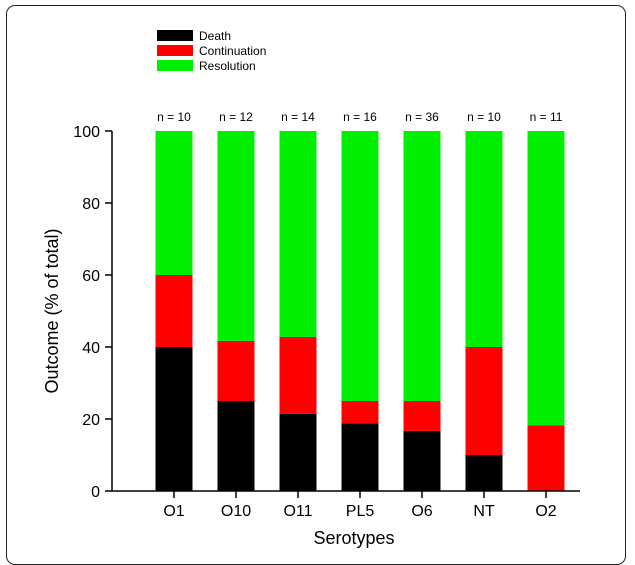 The height and width of the screenshot is (565, 635). I want to click on legend-label: Continuation, so click(232, 51).